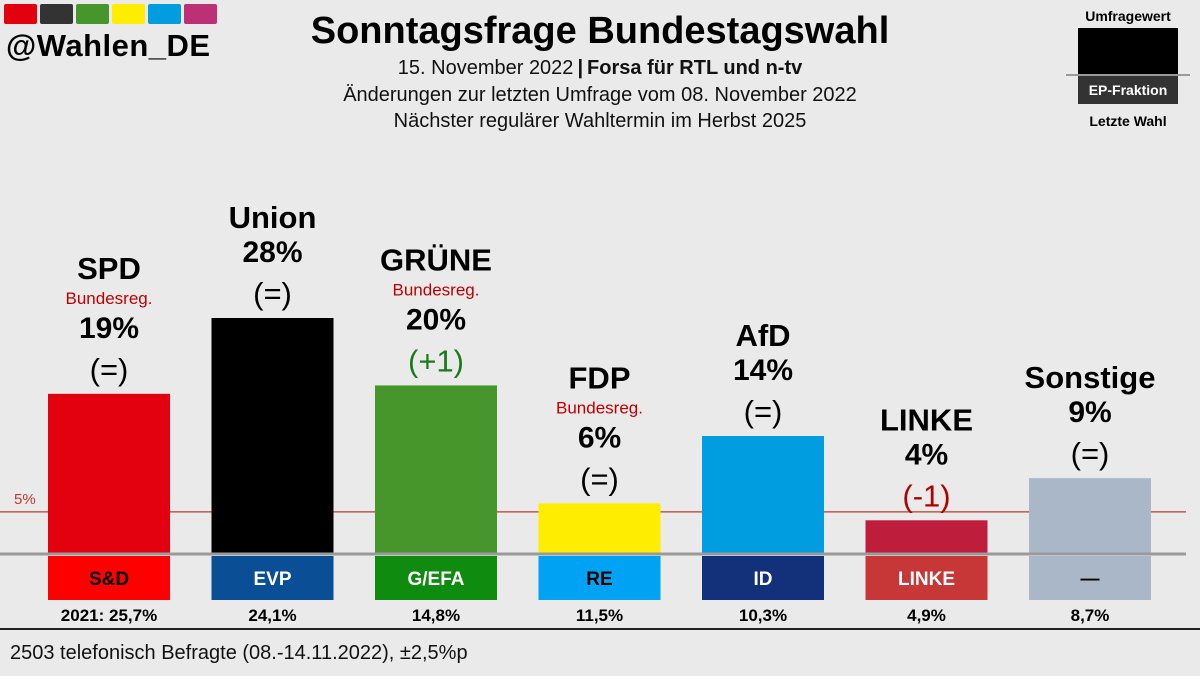  I want to click on party-label: Union, so click(273, 217).